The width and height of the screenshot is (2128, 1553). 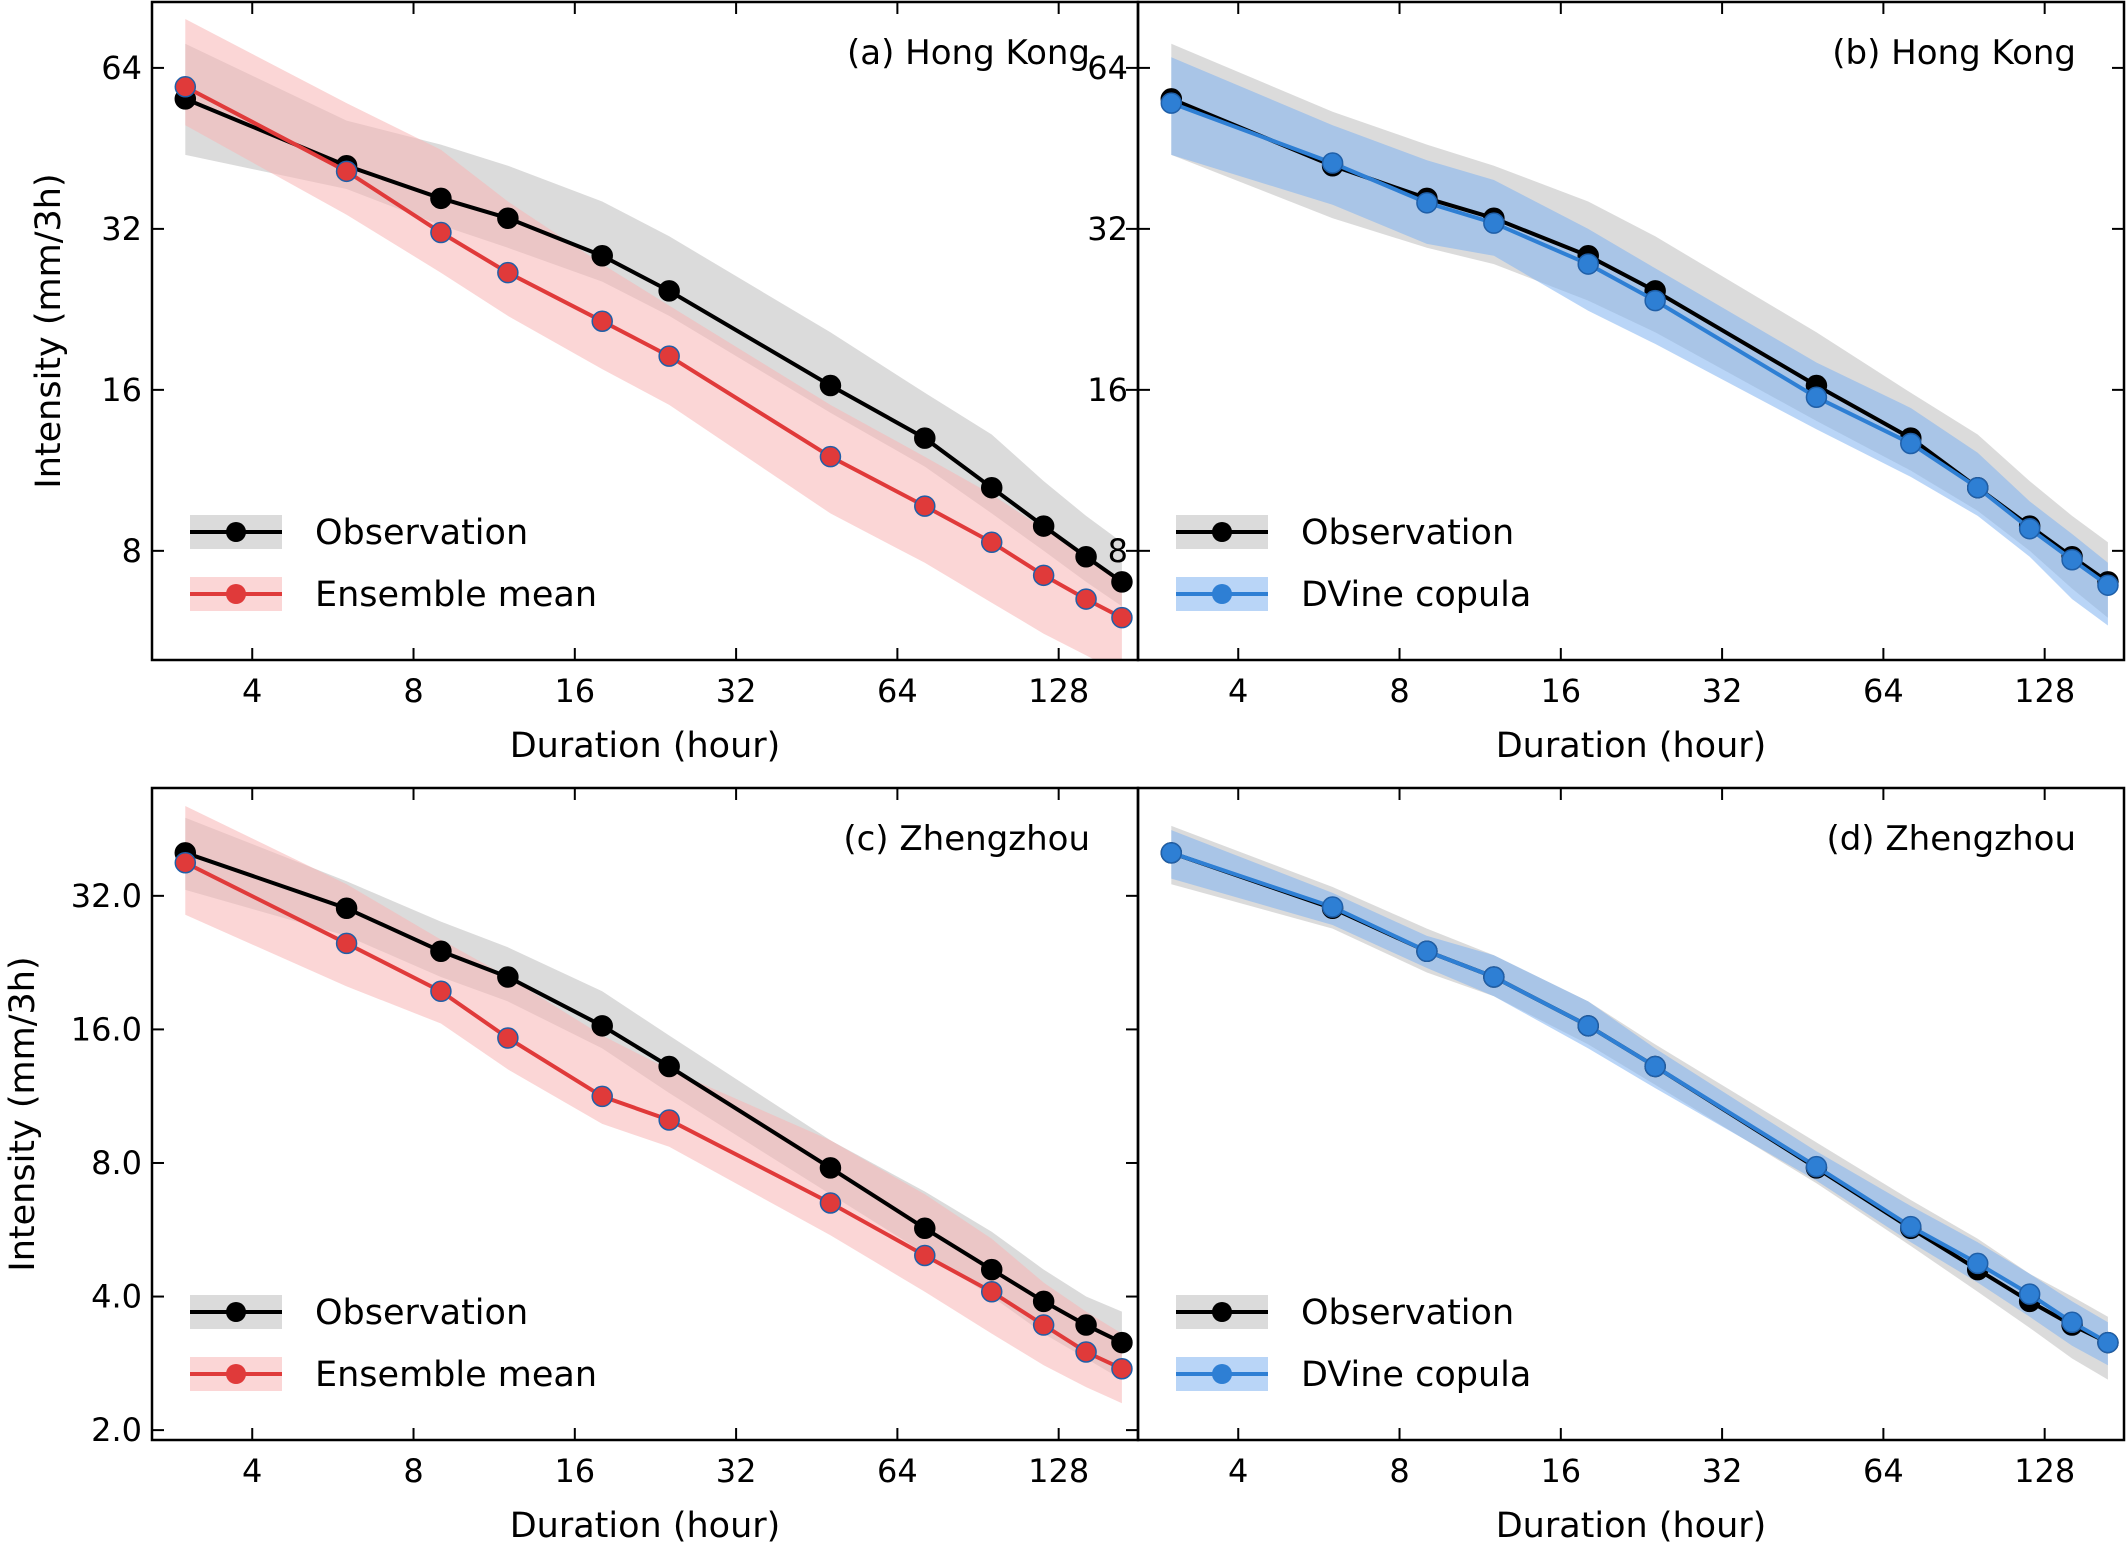 What do you see at coordinates (121, 229) in the screenshot?
I see `y-tick-label: 32` at bounding box center [121, 229].